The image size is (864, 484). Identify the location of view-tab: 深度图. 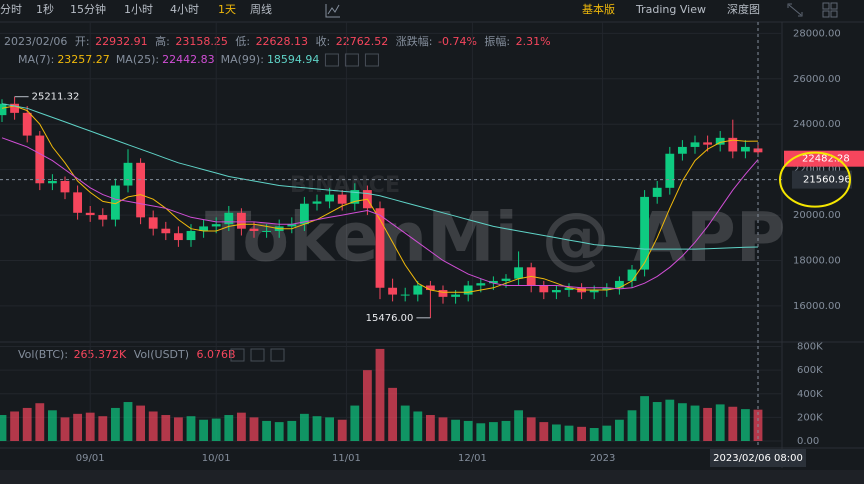
(743, 9).